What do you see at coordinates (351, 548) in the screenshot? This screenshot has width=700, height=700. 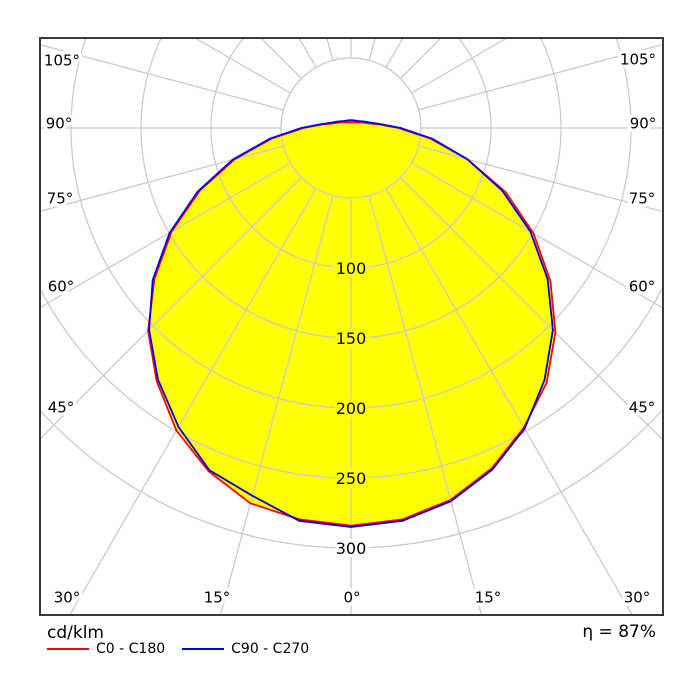 I see `ring-label: 300` at bounding box center [351, 548].